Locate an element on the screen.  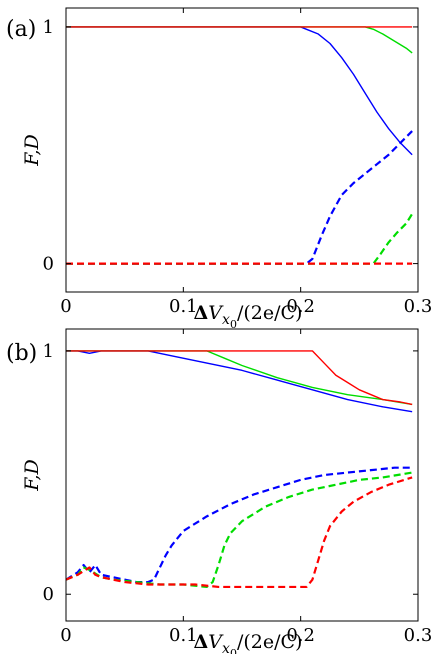
series-line-5-dashed is located at coordinates (239, 532).